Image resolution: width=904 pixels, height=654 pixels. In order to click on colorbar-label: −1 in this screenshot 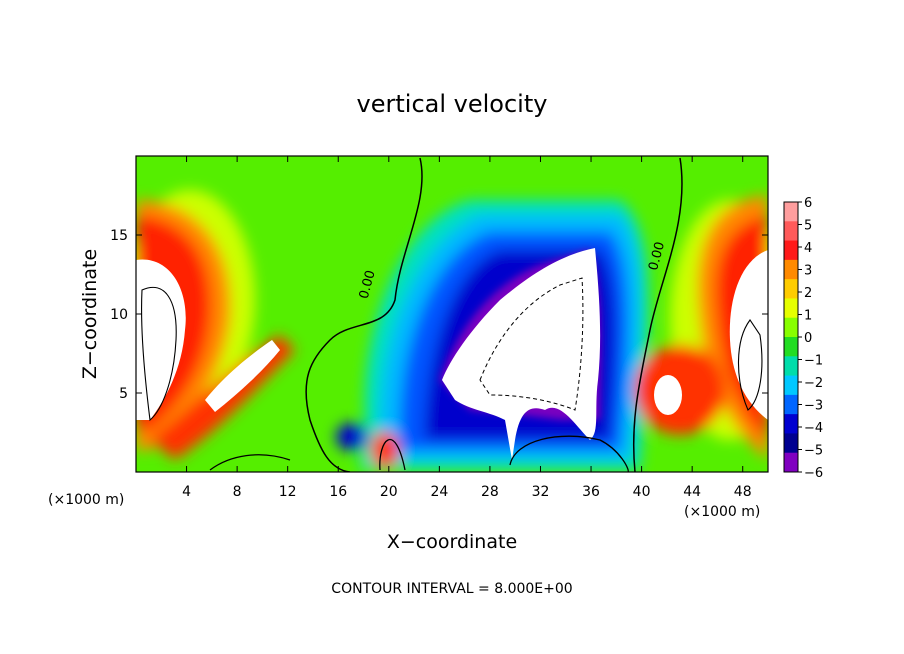, I will do `click(813, 361)`.